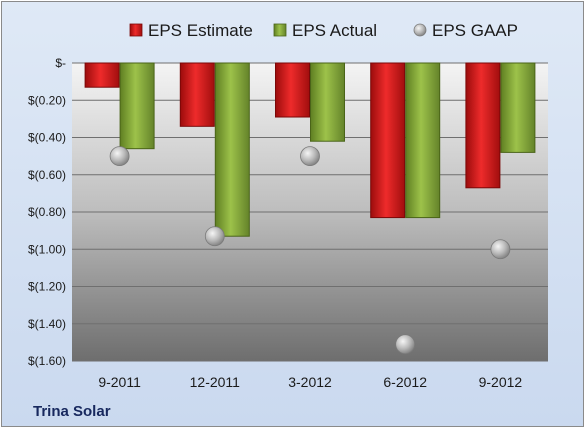  What do you see at coordinates (47, 175) in the screenshot?
I see `y-tick-label: $(0.60)` at bounding box center [47, 175].